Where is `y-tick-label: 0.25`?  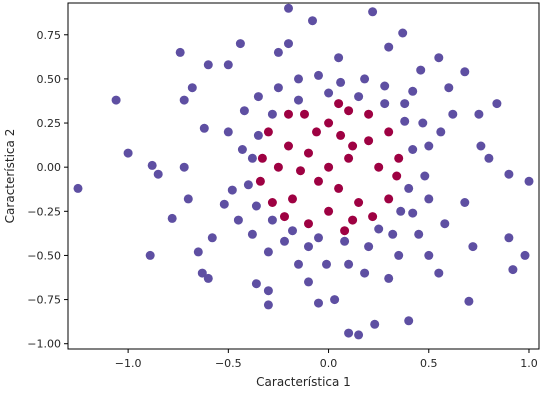 y-tick-label: 0.25 is located at coordinates (49, 123).